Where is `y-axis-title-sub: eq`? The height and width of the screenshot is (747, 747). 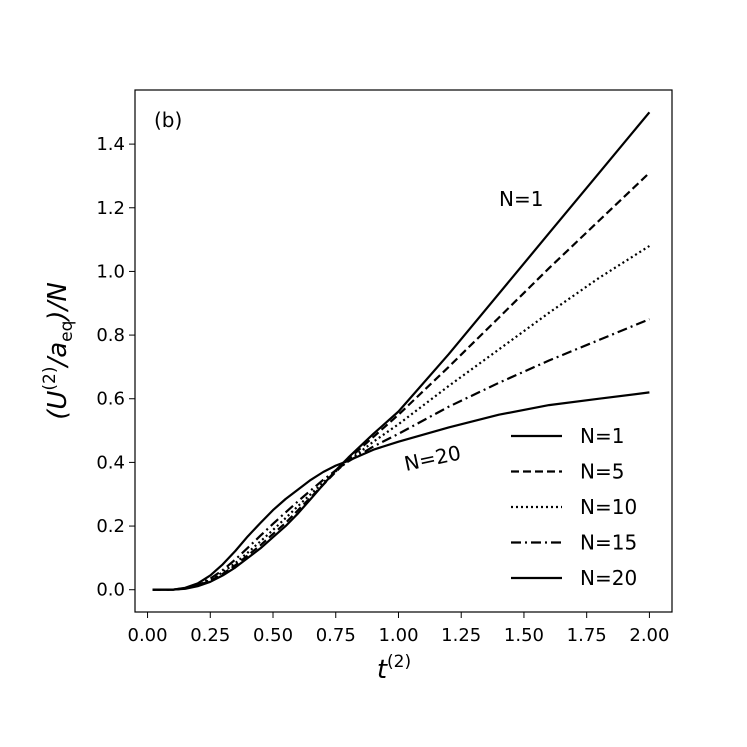 y-axis-title-sub: eq is located at coordinates (67, 331).